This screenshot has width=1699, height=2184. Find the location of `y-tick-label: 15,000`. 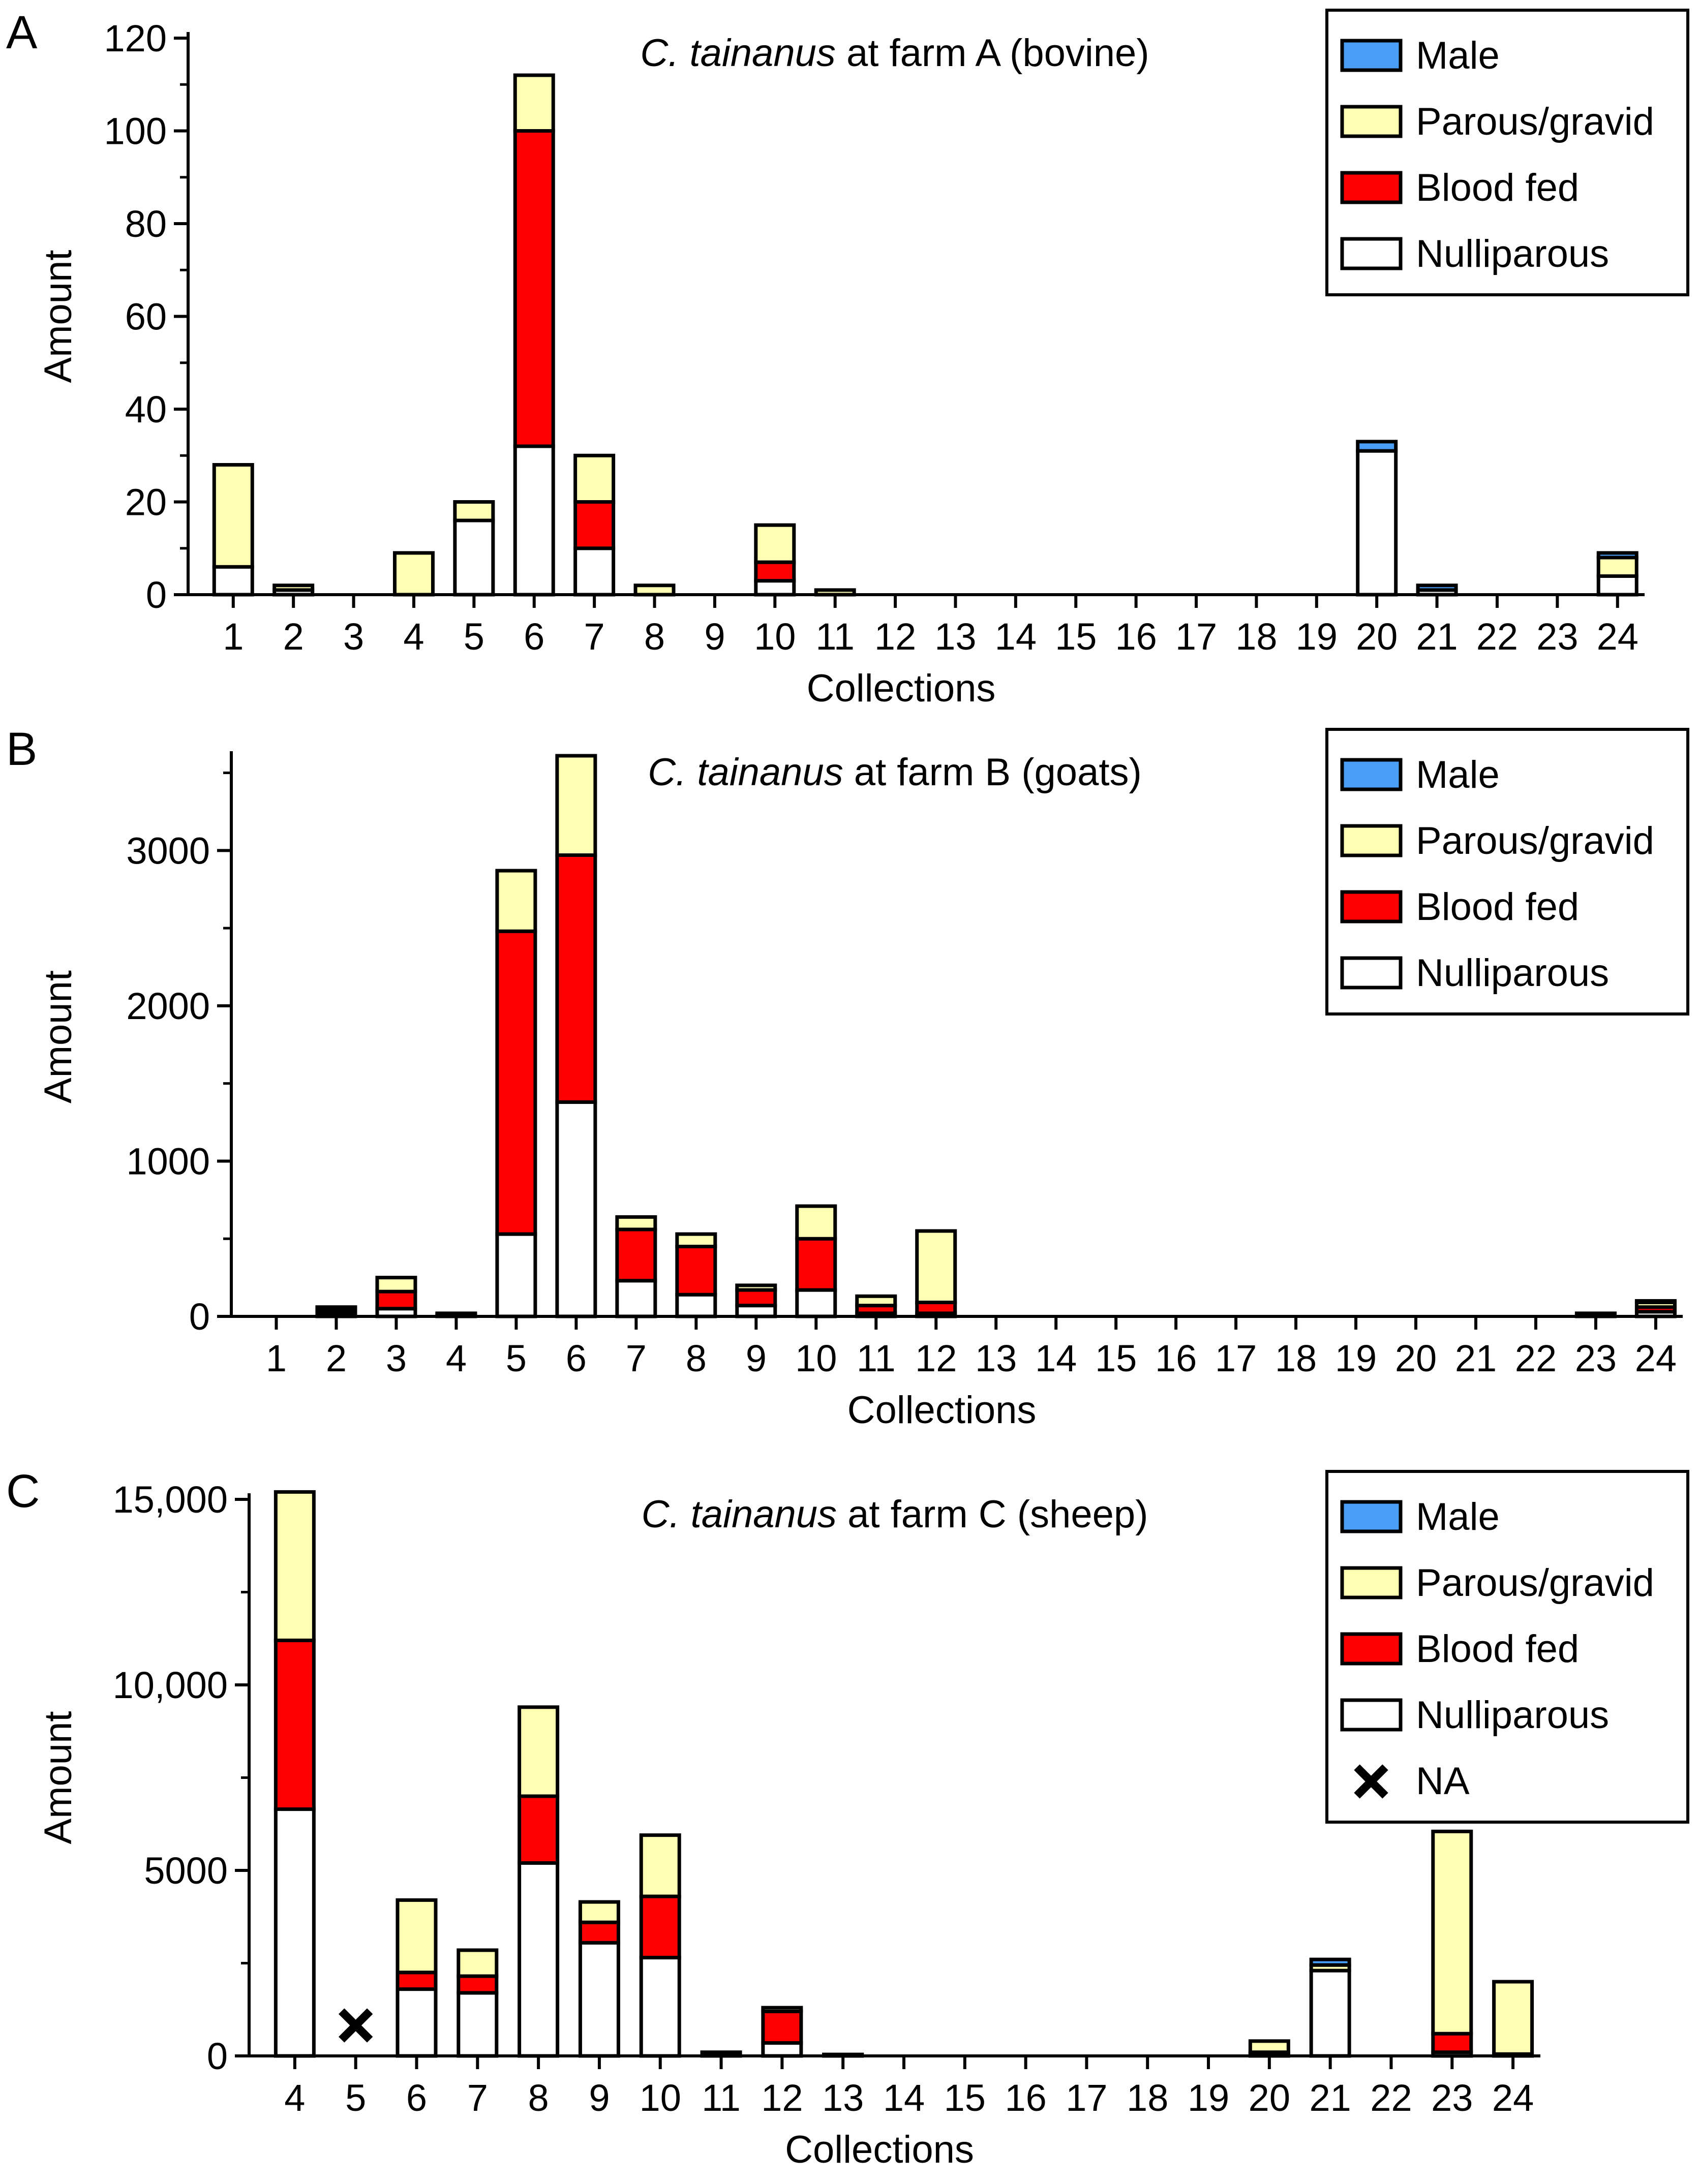

y-tick-label: 15,000 is located at coordinates (170, 1500).